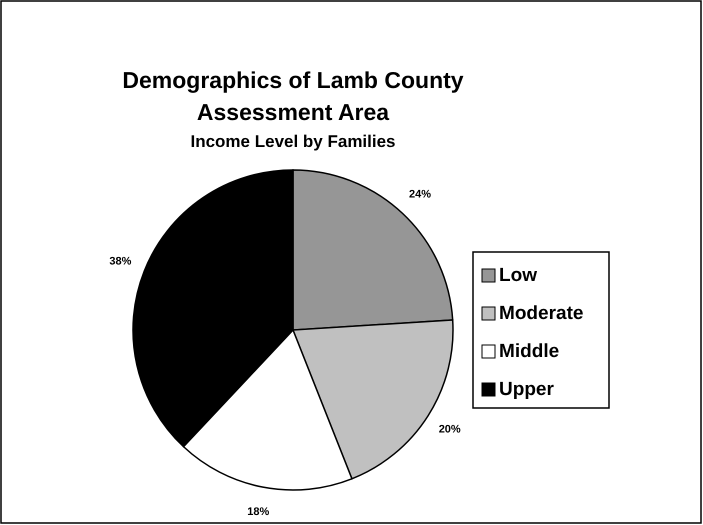 This screenshot has width=703, height=525. Describe the element at coordinates (529, 351) in the screenshot. I see `legend-label: Middle` at that location.